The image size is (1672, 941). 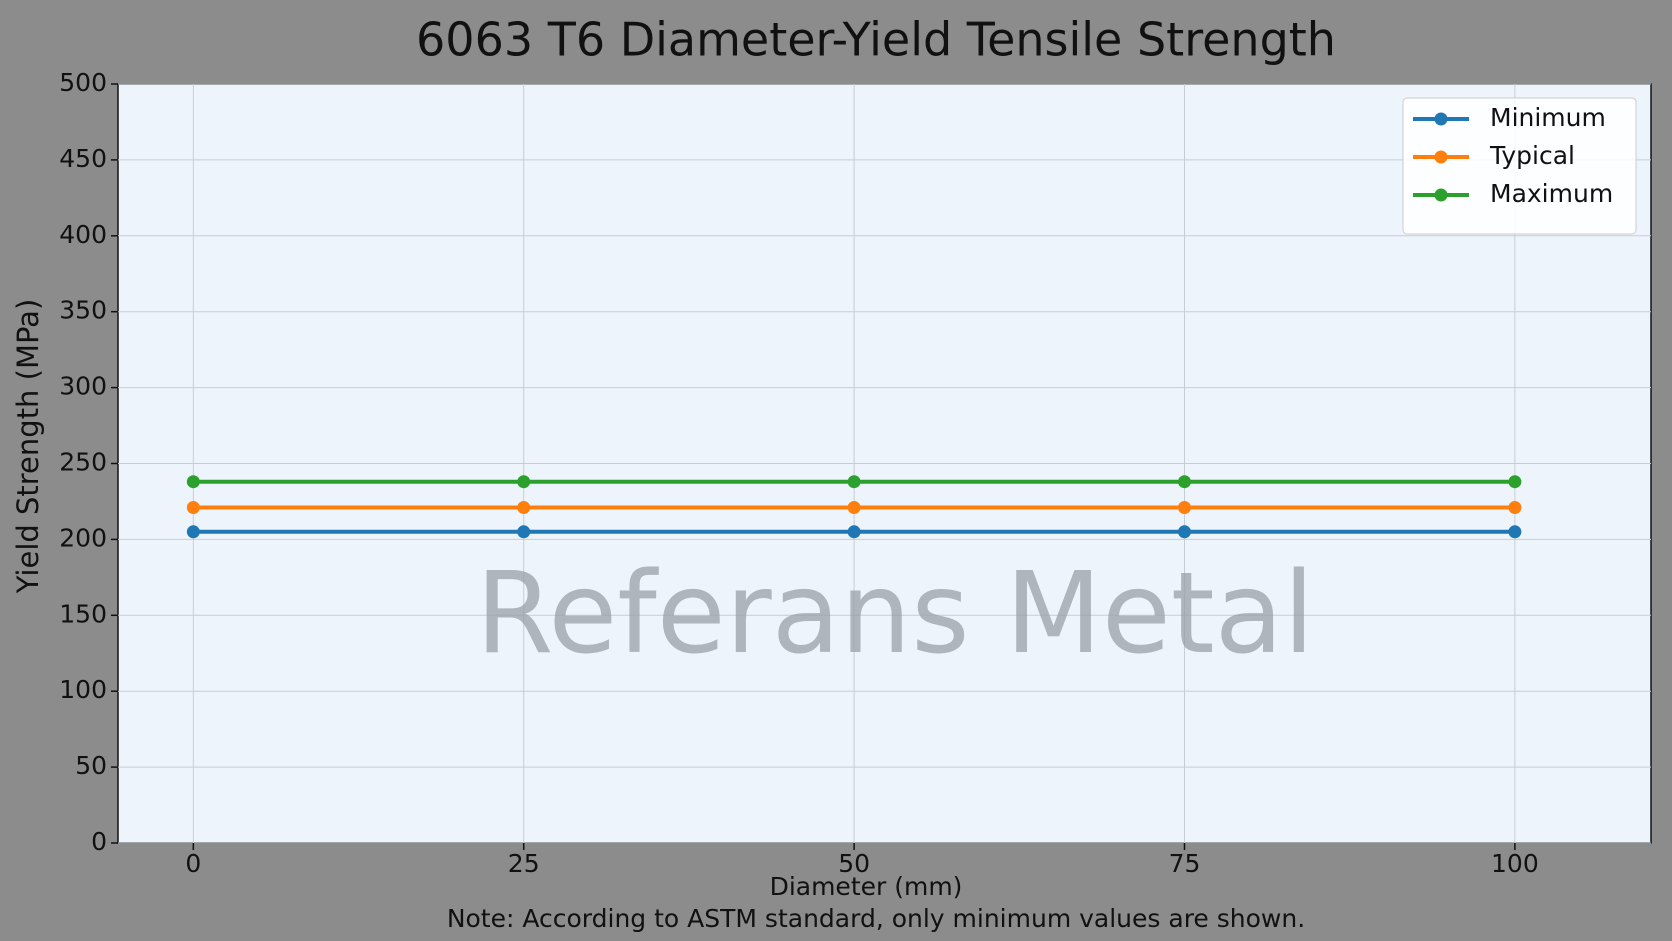 I want to click on x-tick-label: 50, so click(x=854, y=863).